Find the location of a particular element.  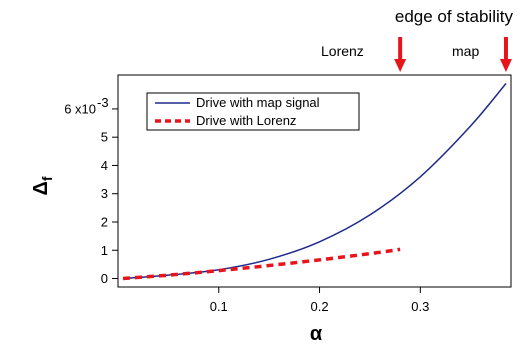

x-axis-title: α is located at coordinates (316, 334).